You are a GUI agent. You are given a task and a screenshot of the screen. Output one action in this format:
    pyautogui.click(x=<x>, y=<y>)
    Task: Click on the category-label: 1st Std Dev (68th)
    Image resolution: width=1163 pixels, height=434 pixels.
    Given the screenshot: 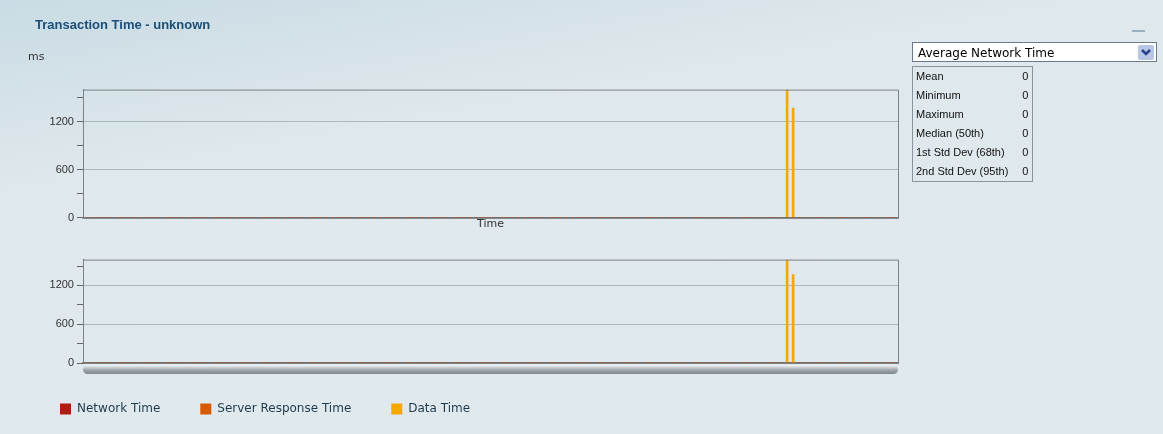 What is the action you would take?
    pyautogui.click(x=960, y=152)
    